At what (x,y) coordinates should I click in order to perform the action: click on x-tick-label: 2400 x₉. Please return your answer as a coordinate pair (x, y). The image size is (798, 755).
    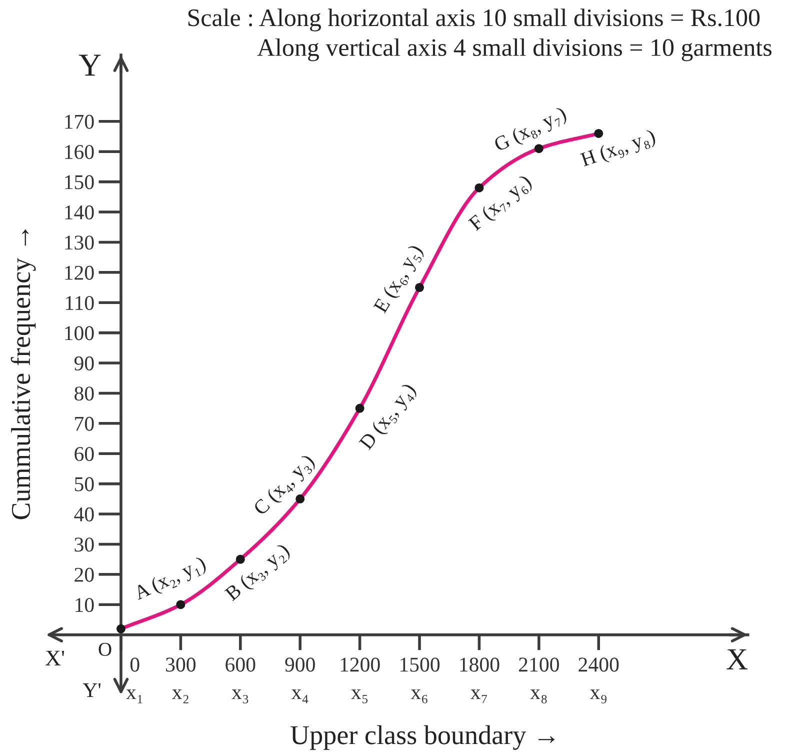
    Looking at the image, I should click on (598, 681).